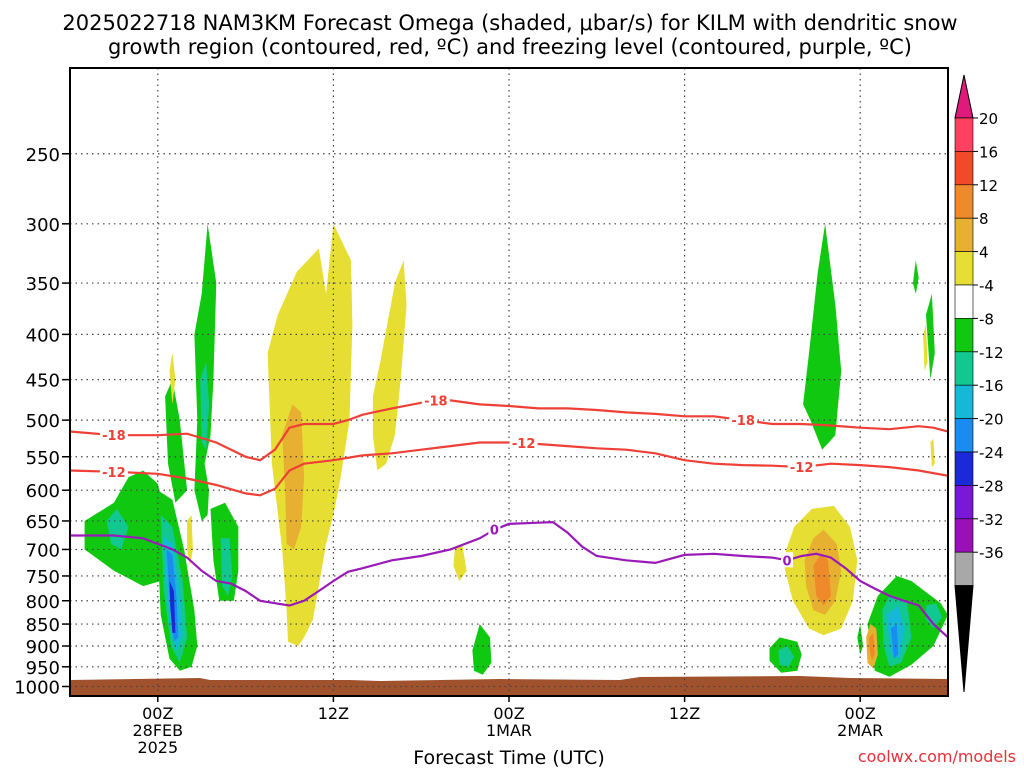 Image resolution: width=1024 pixels, height=768 pixels. I want to click on y-tick-label: 250, so click(43, 155).